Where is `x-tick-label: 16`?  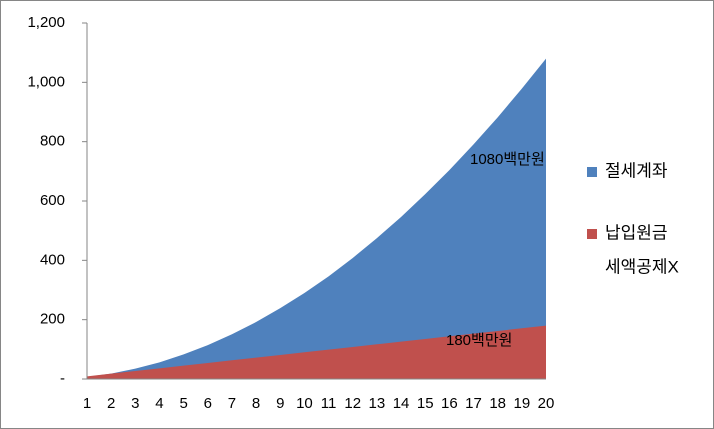 x-tick-label: 16 is located at coordinates (449, 403).